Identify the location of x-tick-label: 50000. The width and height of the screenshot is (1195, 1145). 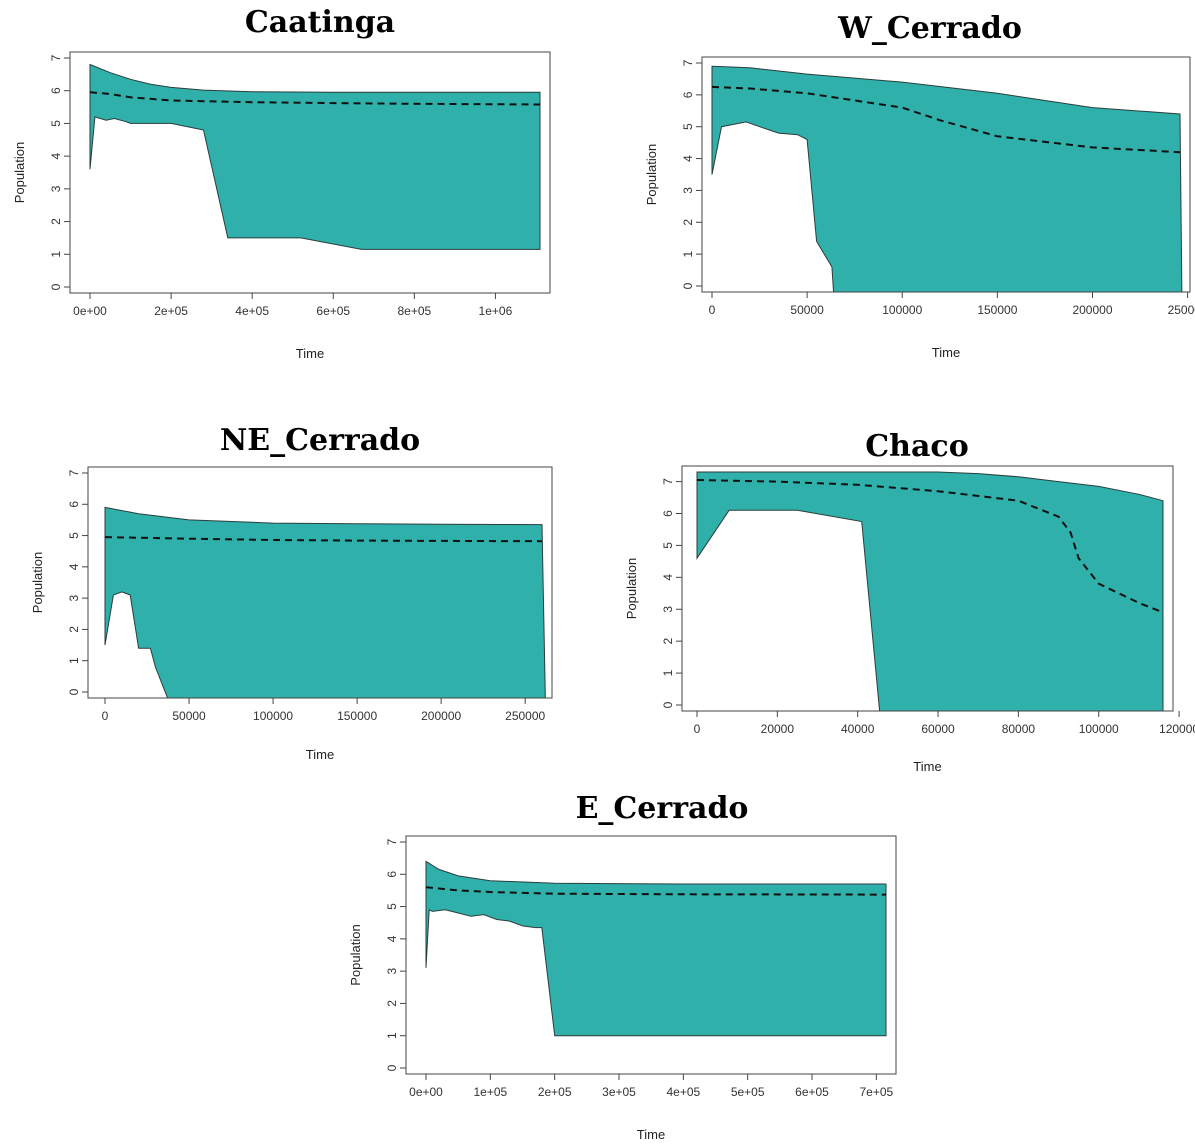
(189, 716).